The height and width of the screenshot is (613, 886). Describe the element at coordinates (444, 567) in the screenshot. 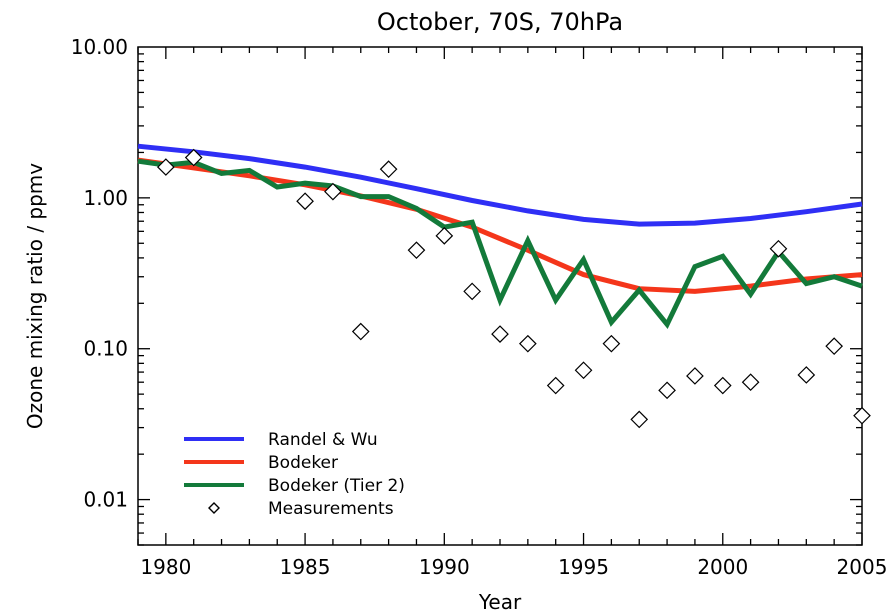

I see `x-tick-label: 1990` at that location.